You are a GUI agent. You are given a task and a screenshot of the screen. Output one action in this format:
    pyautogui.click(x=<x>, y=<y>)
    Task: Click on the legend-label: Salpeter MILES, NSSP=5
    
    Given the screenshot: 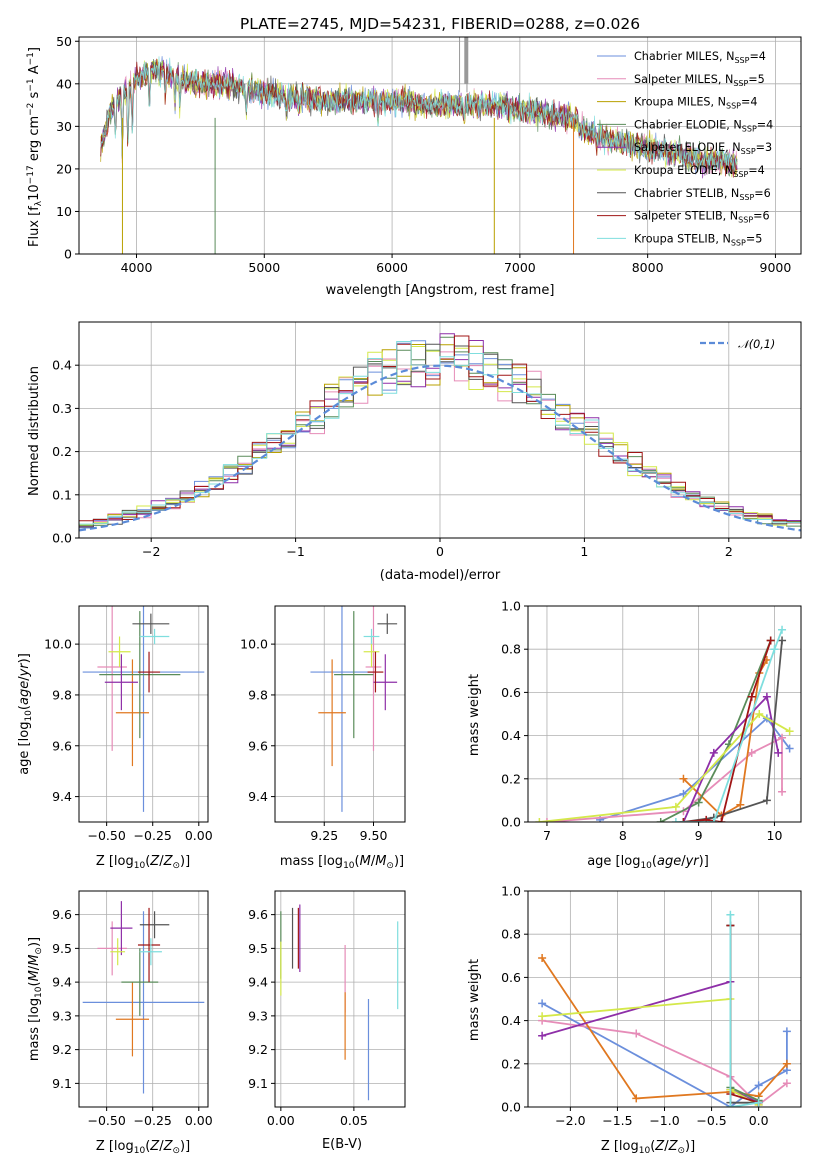 What is the action you would take?
    pyautogui.click(x=699, y=80)
    